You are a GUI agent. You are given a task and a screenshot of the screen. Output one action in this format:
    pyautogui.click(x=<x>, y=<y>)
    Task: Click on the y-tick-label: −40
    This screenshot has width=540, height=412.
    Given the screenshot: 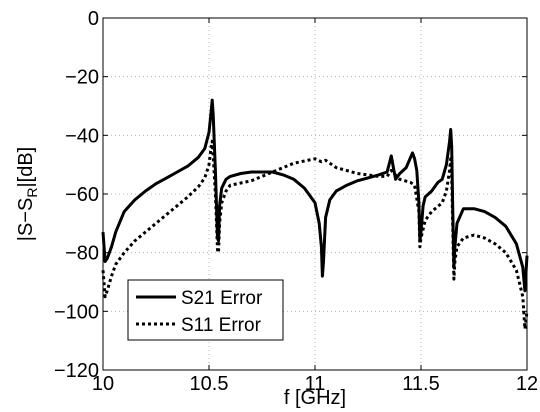 What is the action you would take?
    pyautogui.click(x=82, y=136)
    